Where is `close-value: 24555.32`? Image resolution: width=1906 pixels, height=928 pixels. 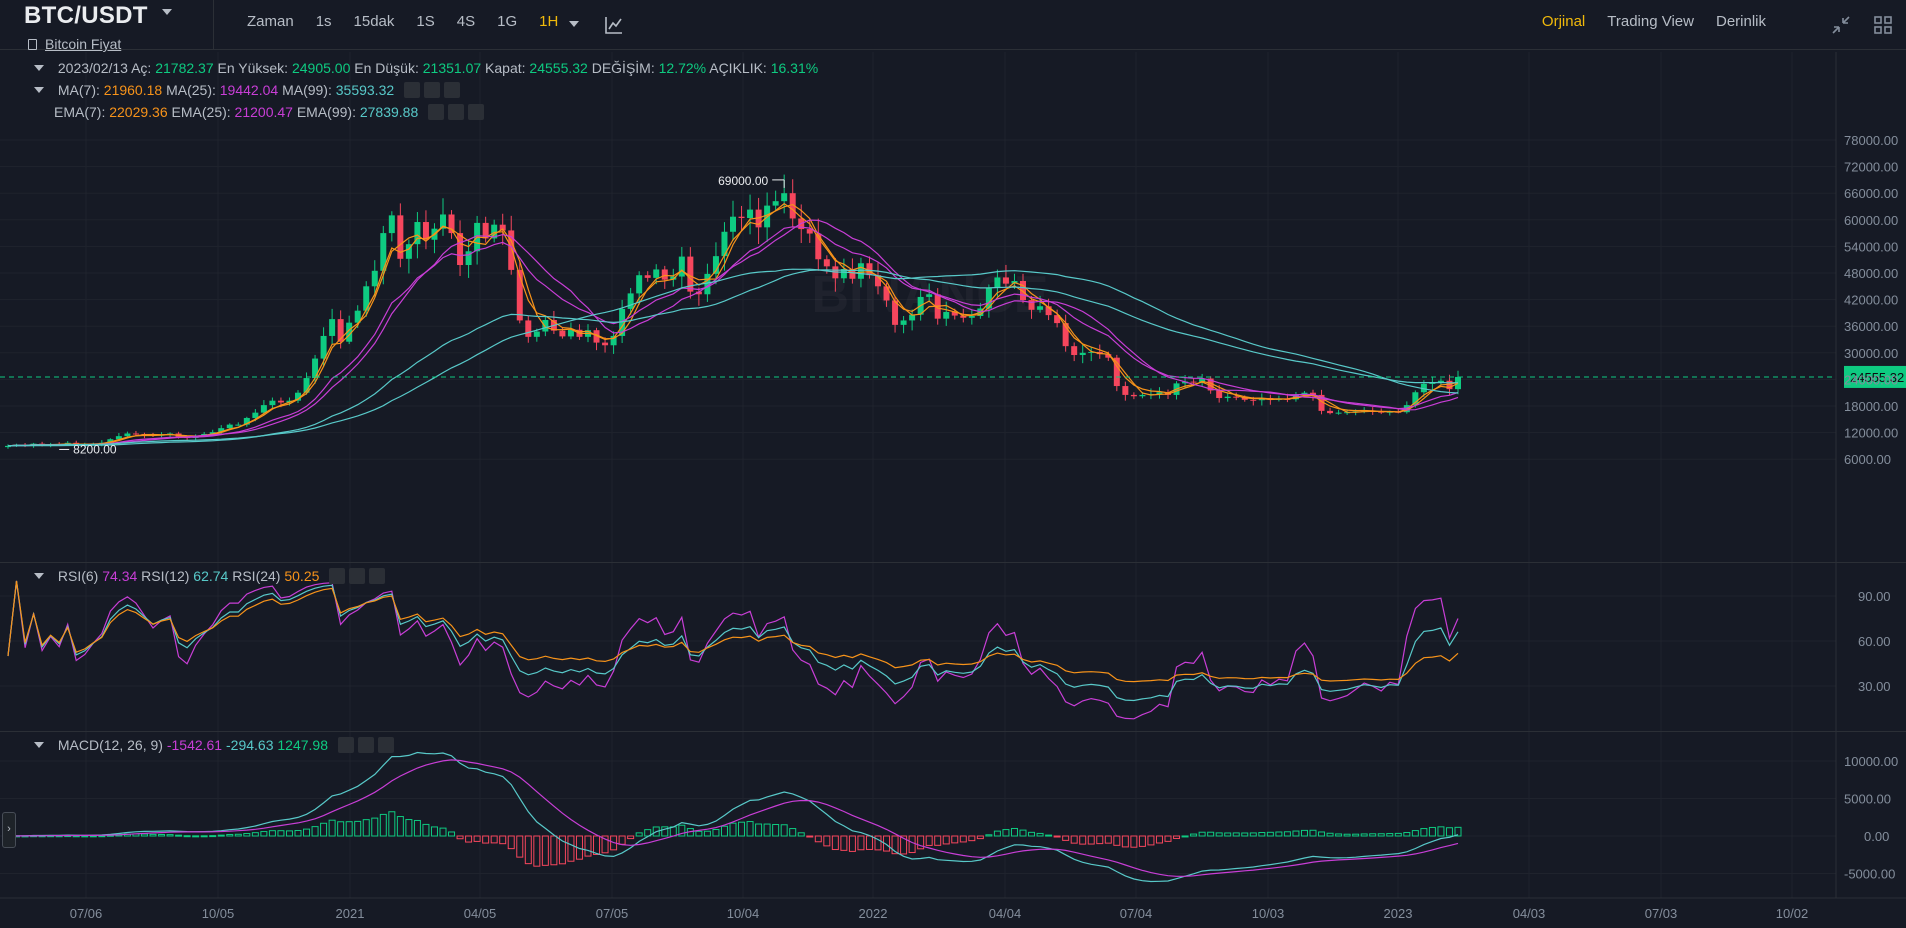 close-value: 24555.32 is located at coordinates (558, 68).